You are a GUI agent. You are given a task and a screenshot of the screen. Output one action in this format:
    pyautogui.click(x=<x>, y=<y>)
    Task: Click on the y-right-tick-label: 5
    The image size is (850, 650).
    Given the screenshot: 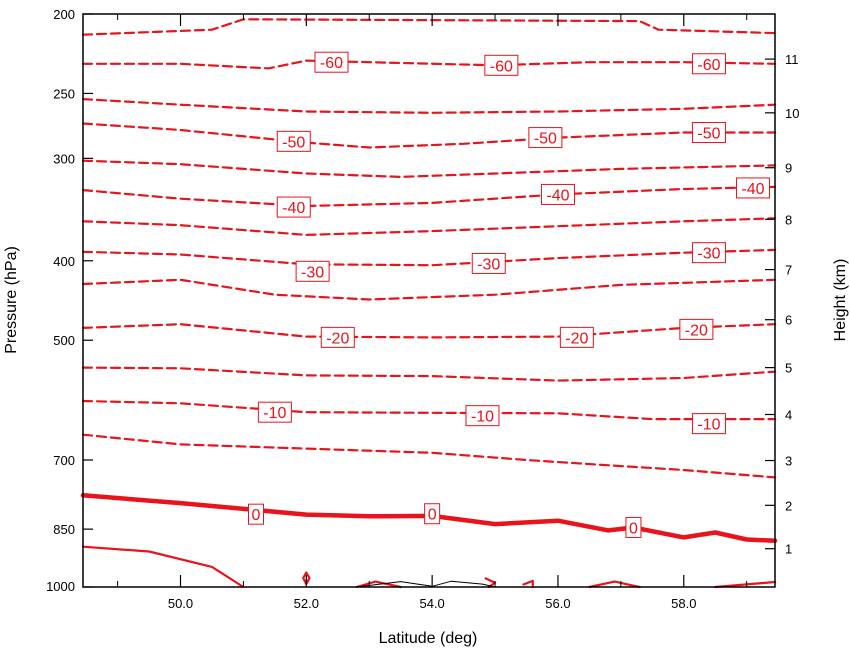 What is the action you would take?
    pyautogui.click(x=788, y=368)
    